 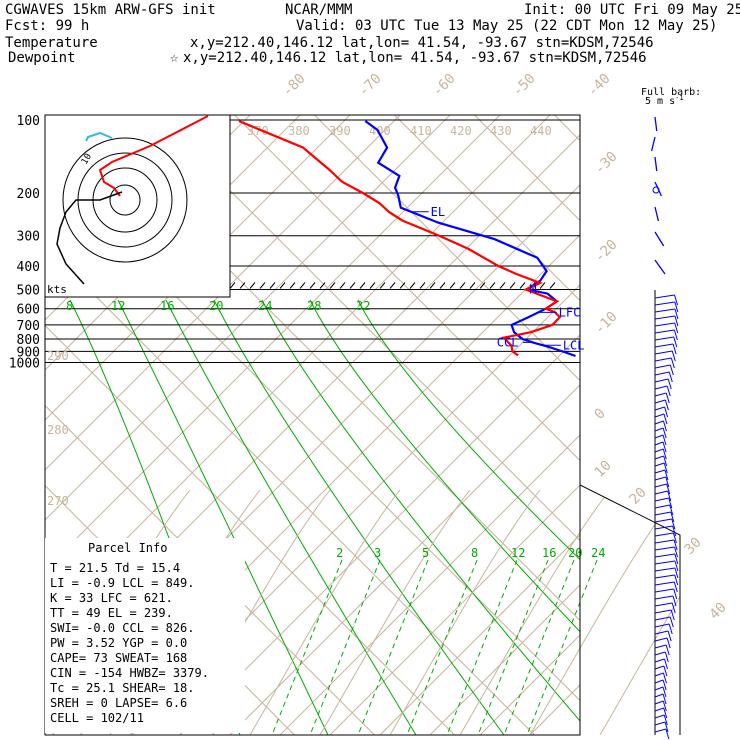 What do you see at coordinates (58, 356) in the screenshot?
I see `theta-label: 290` at bounding box center [58, 356].